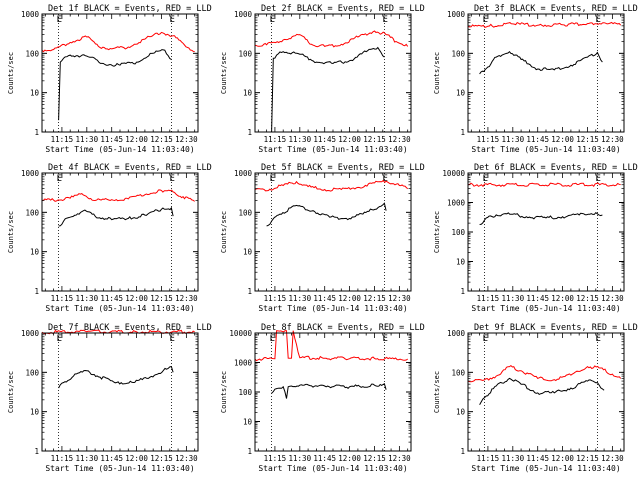 The height and width of the screenshot is (480, 640). What do you see at coordinates (343, 9) in the screenshot?
I see `panel-title: Det 2f BLACK = Events, RED = LLD` at bounding box center [343, 9].